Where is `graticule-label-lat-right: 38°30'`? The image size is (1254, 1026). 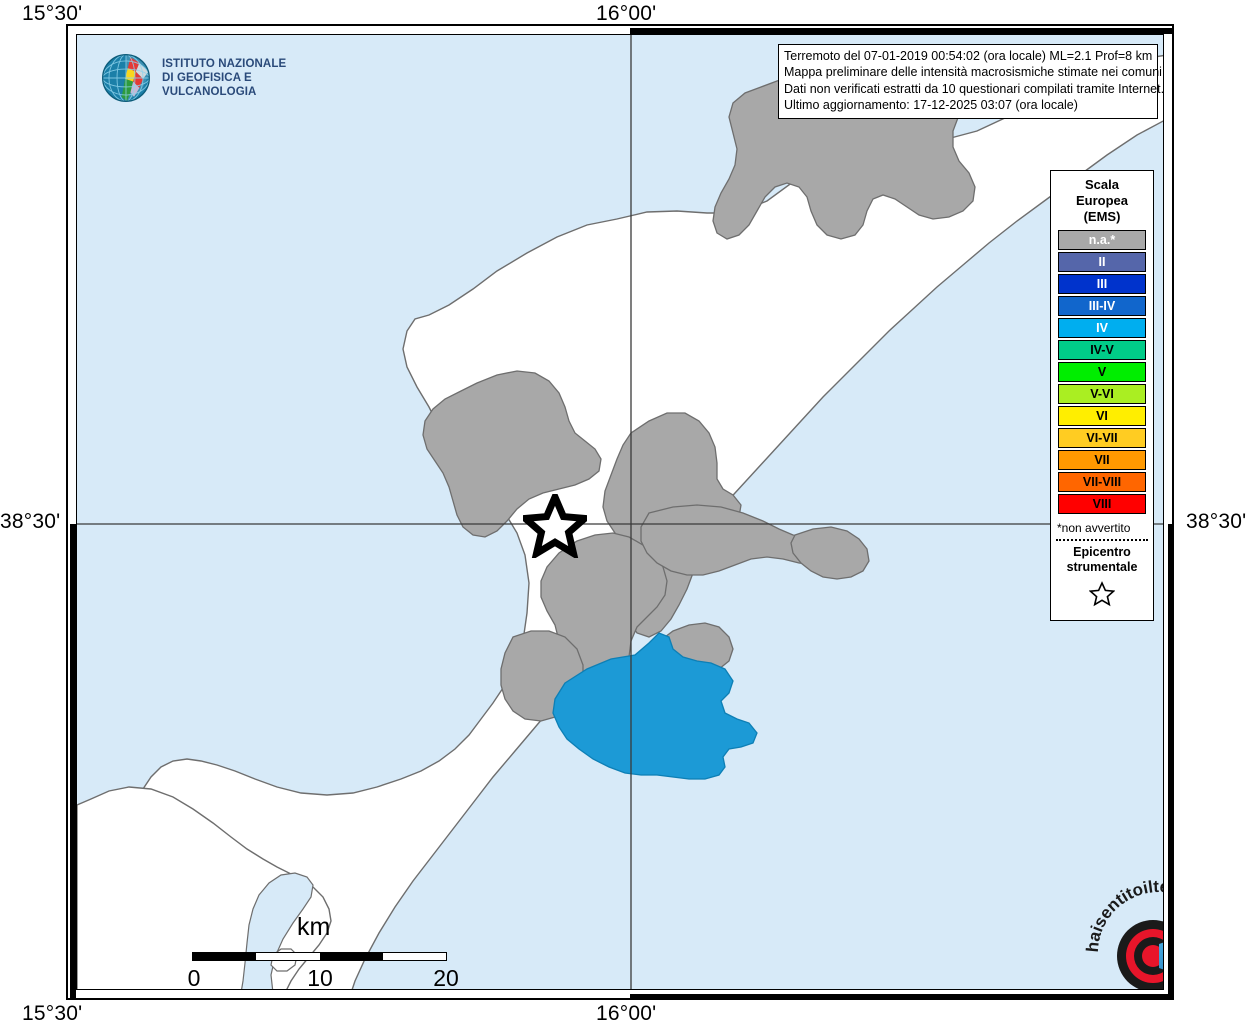
graticule-label-lat-right: 38°30' is located at coordinates (1216, 521).